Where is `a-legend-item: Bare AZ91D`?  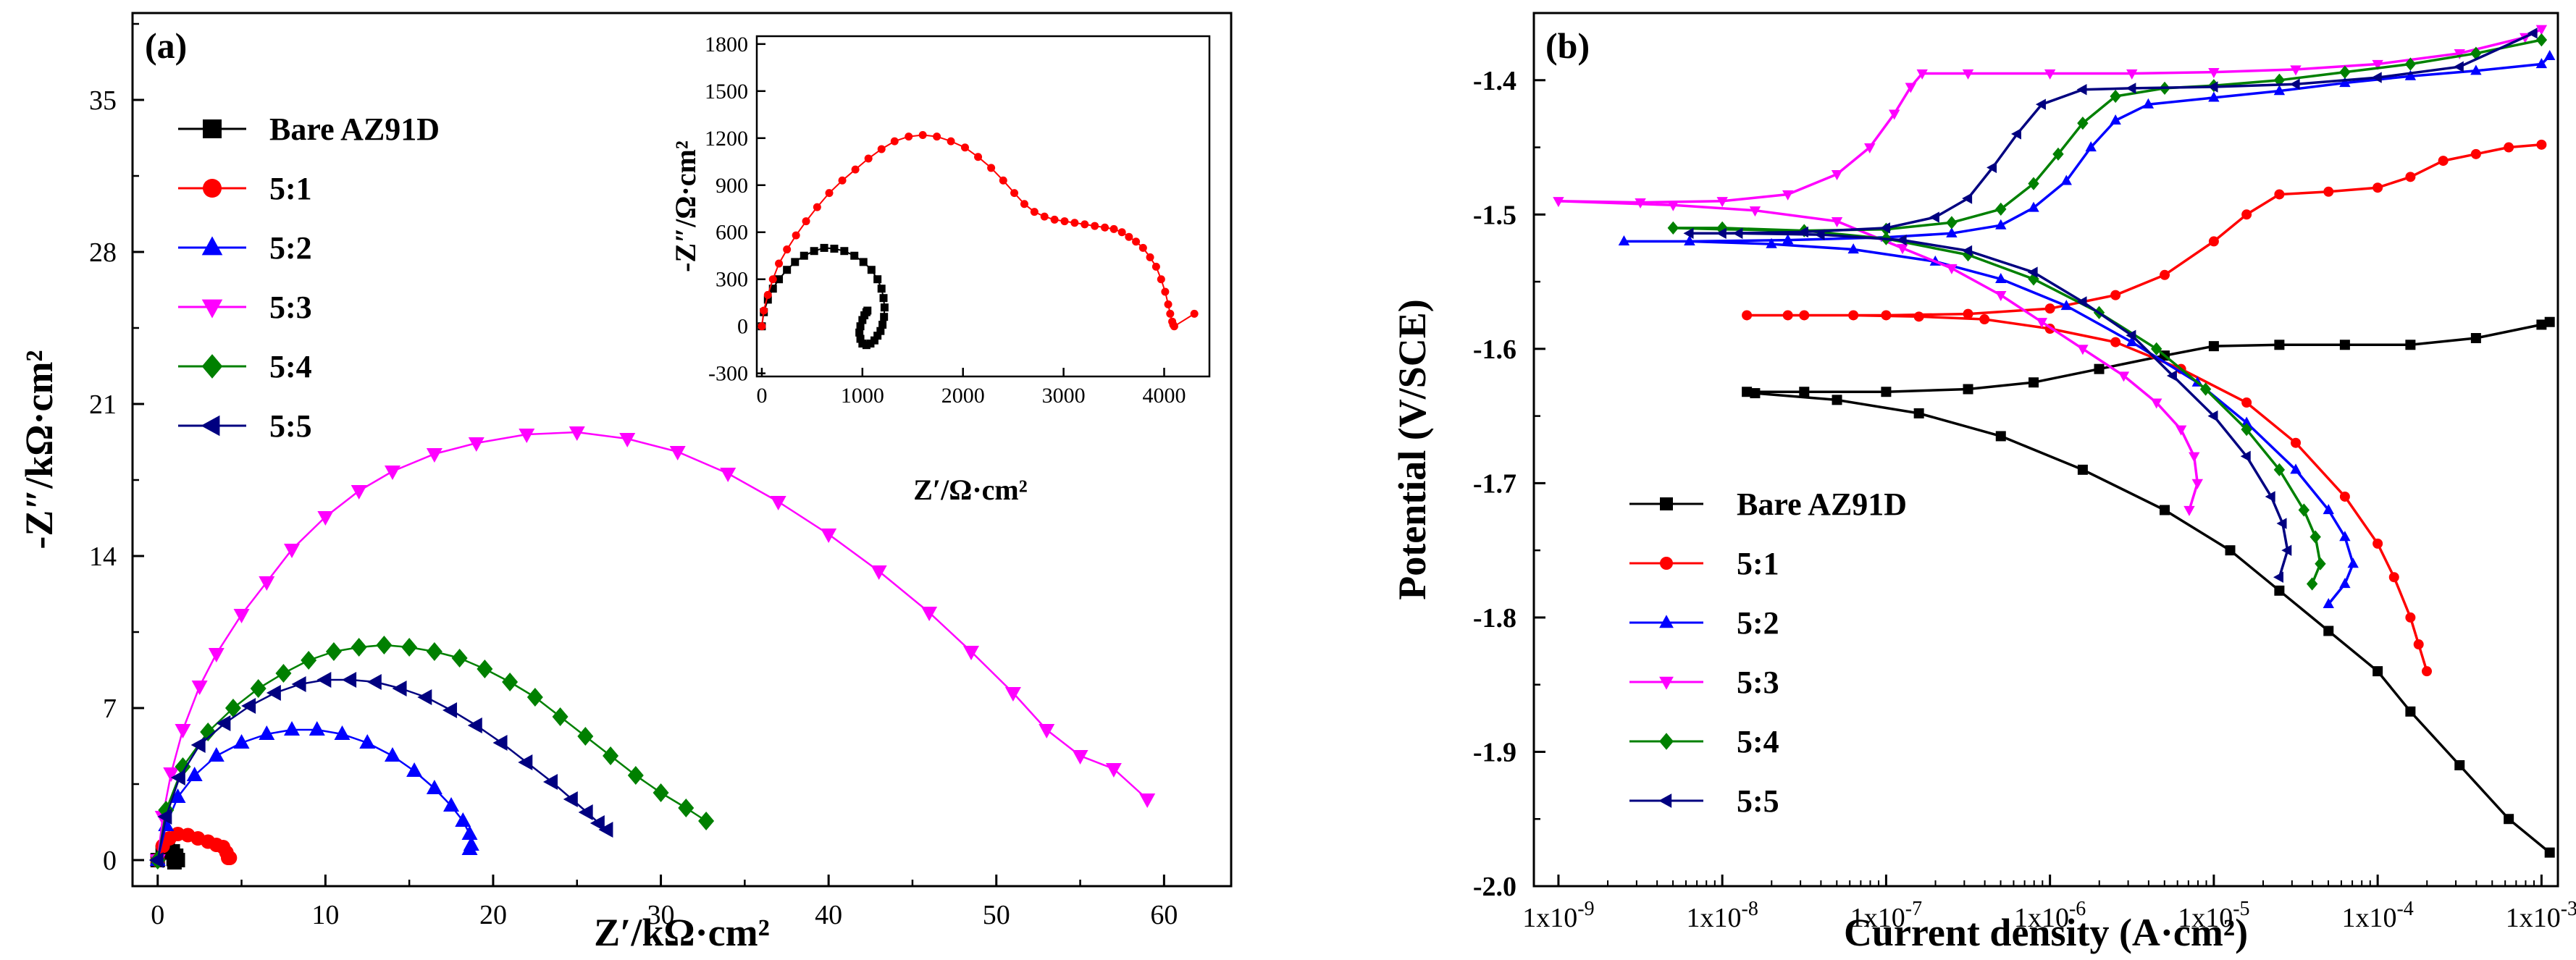 a-legend-item: Bare AZ91D is located at coordinates (309, 129).